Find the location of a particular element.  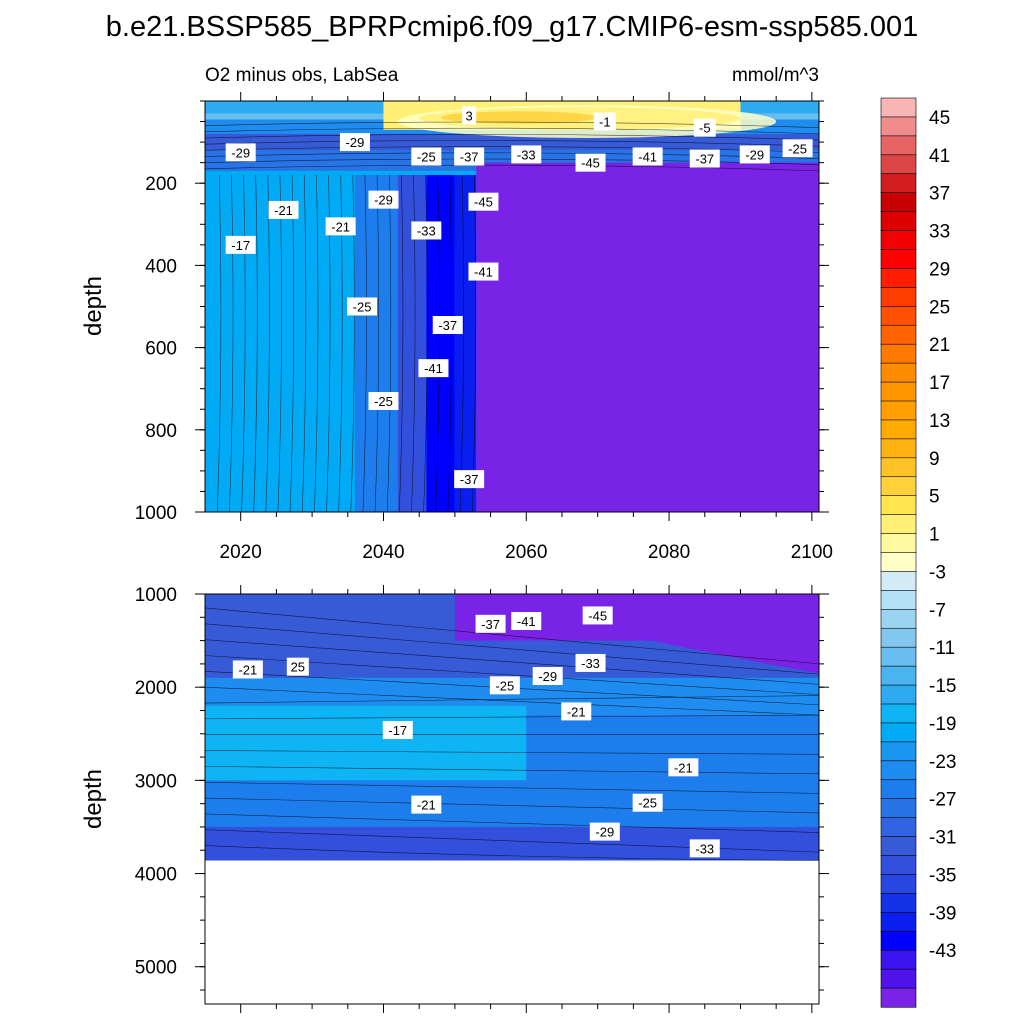

contour-label-text: -5 is located at coordinates (705, 128).